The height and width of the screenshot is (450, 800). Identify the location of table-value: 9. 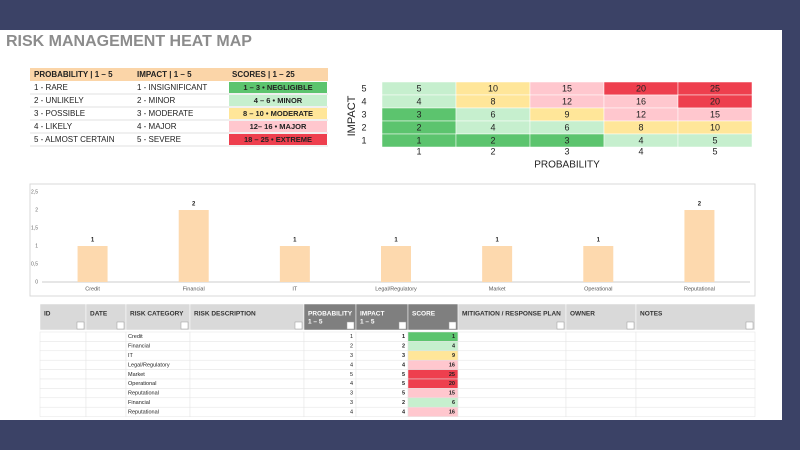
(453, 356).